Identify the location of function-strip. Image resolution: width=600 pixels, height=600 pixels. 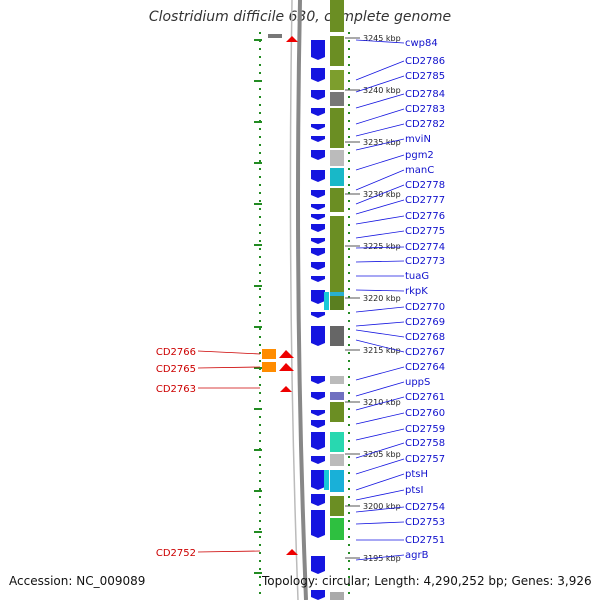
(326, 480).